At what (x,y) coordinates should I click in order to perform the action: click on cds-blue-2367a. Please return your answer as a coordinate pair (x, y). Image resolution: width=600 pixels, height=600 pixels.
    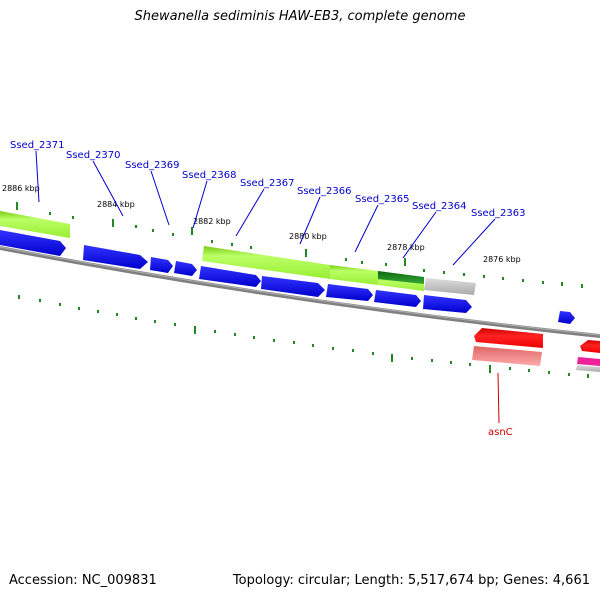
    Looking at the image, I should click on (230, 276).